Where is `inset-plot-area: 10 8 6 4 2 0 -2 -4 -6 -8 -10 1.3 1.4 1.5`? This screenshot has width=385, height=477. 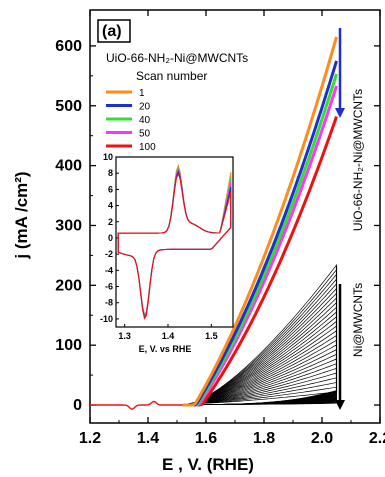
inset-plot-area: 10 8 6 4 2 0 -2 -4 -6 -8 -10 1.3 1.4 1.5 is located at coordinates (167, 246).